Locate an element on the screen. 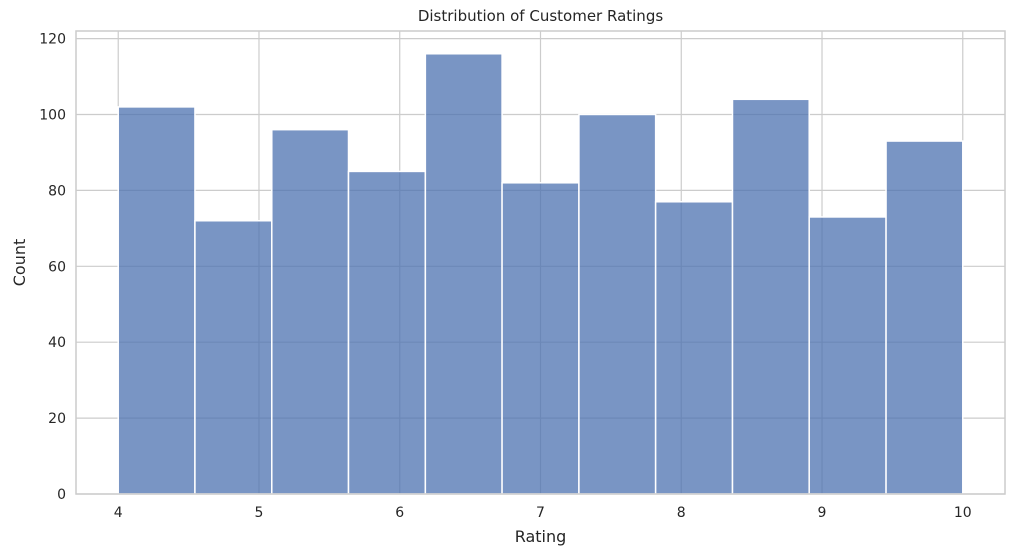  y-tick-label: 120 is located at coordinates (52, 40).